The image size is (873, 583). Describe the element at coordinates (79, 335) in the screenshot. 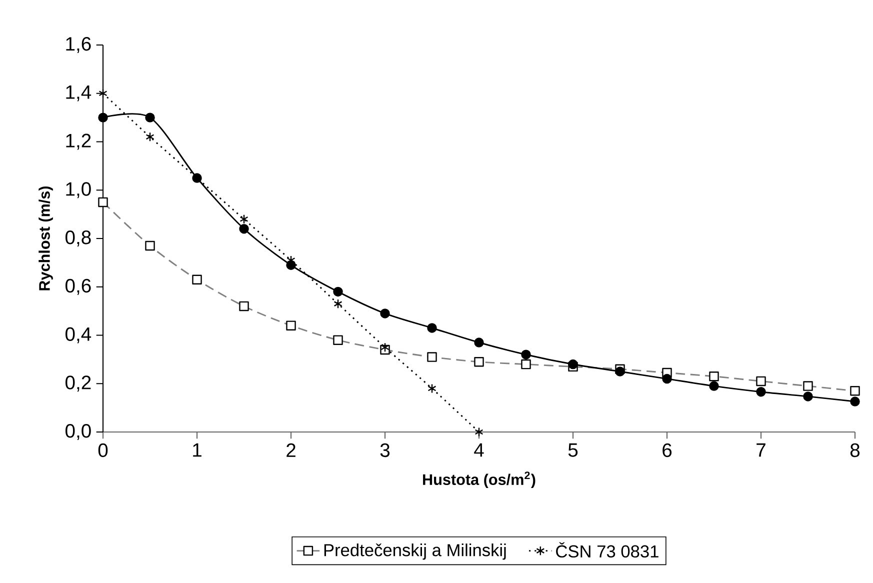

I see `y-tick-label: 0,4` at that location.